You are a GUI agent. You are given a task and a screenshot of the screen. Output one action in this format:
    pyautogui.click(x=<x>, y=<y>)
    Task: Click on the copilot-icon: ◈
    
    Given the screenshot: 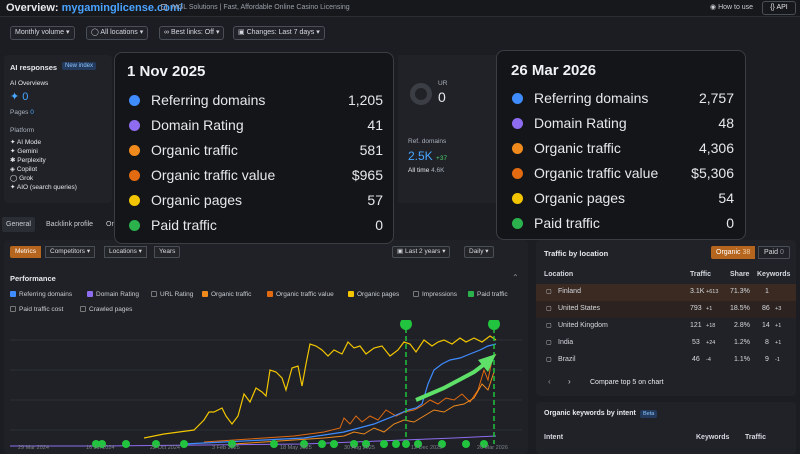 What is the action you would take?
    pyautogui.click(x=12, y=169)
    